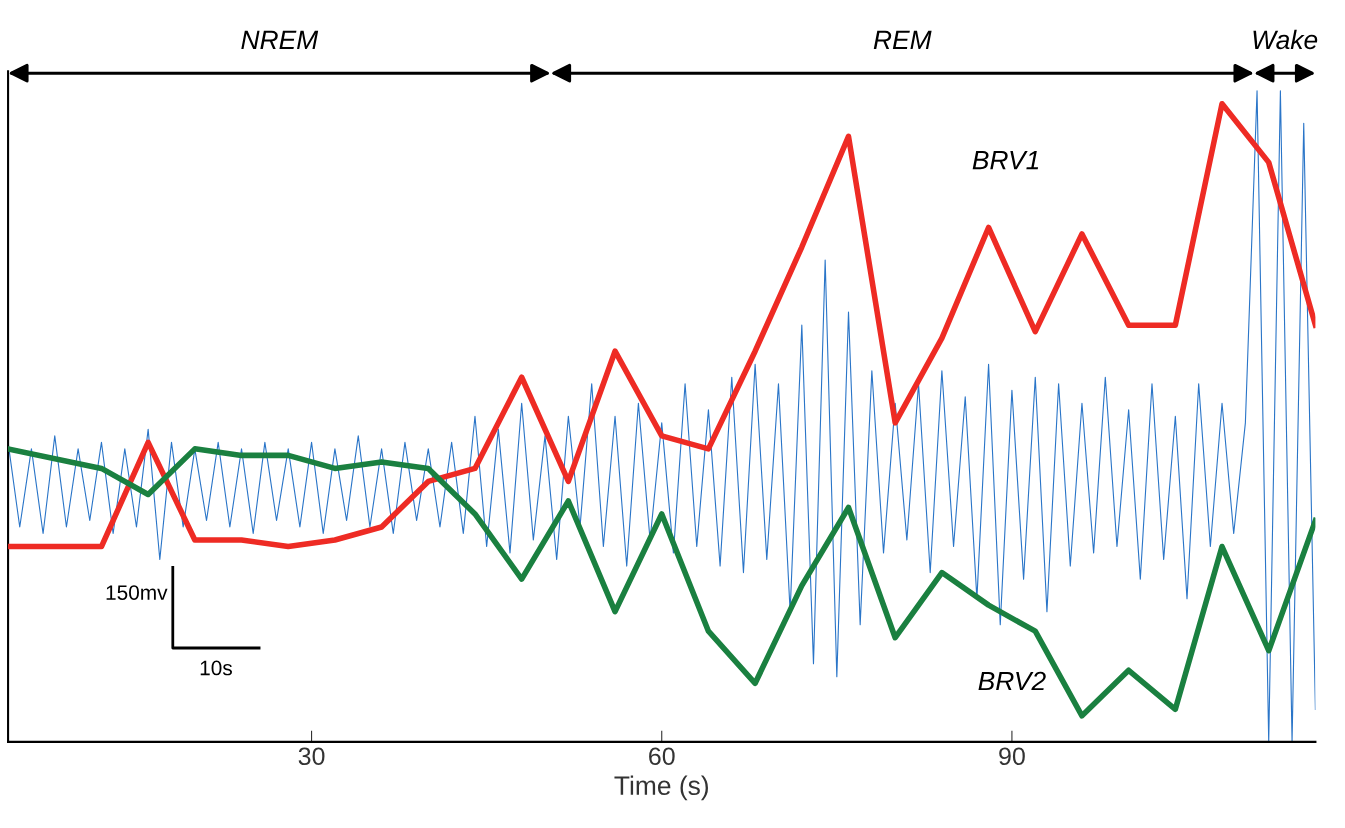 The image size is (1345, 828). I want to click on series-label: BRV2, so click(1012, 681).